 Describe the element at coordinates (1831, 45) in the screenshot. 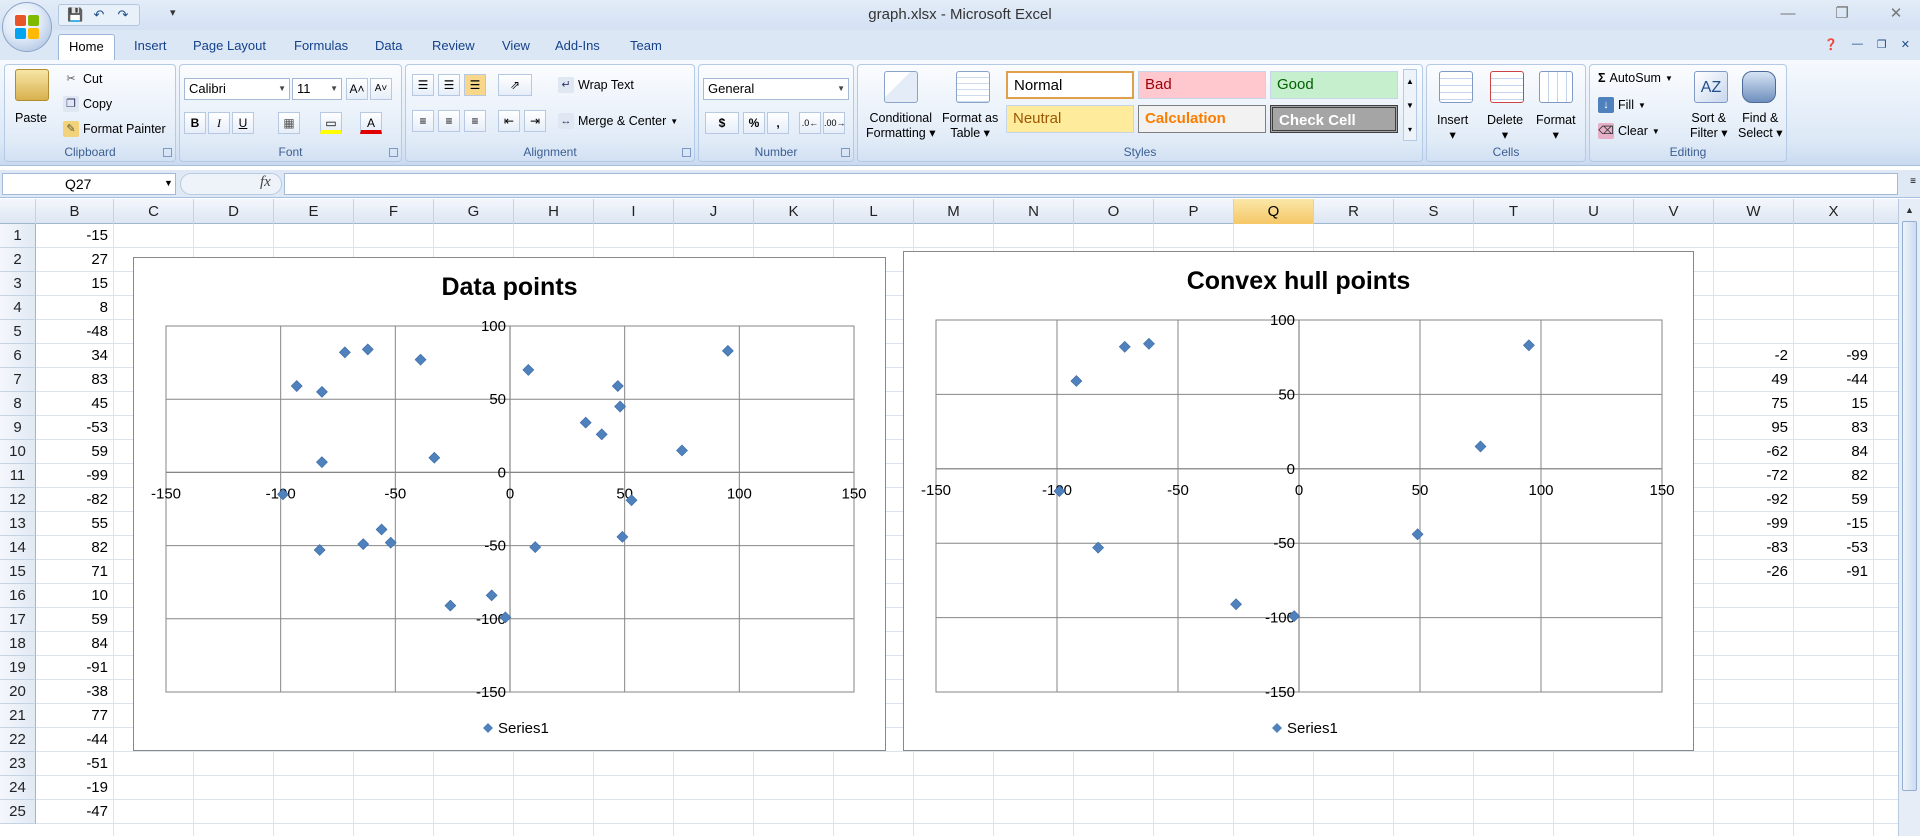

I see `help-icon: ❓` at that location.